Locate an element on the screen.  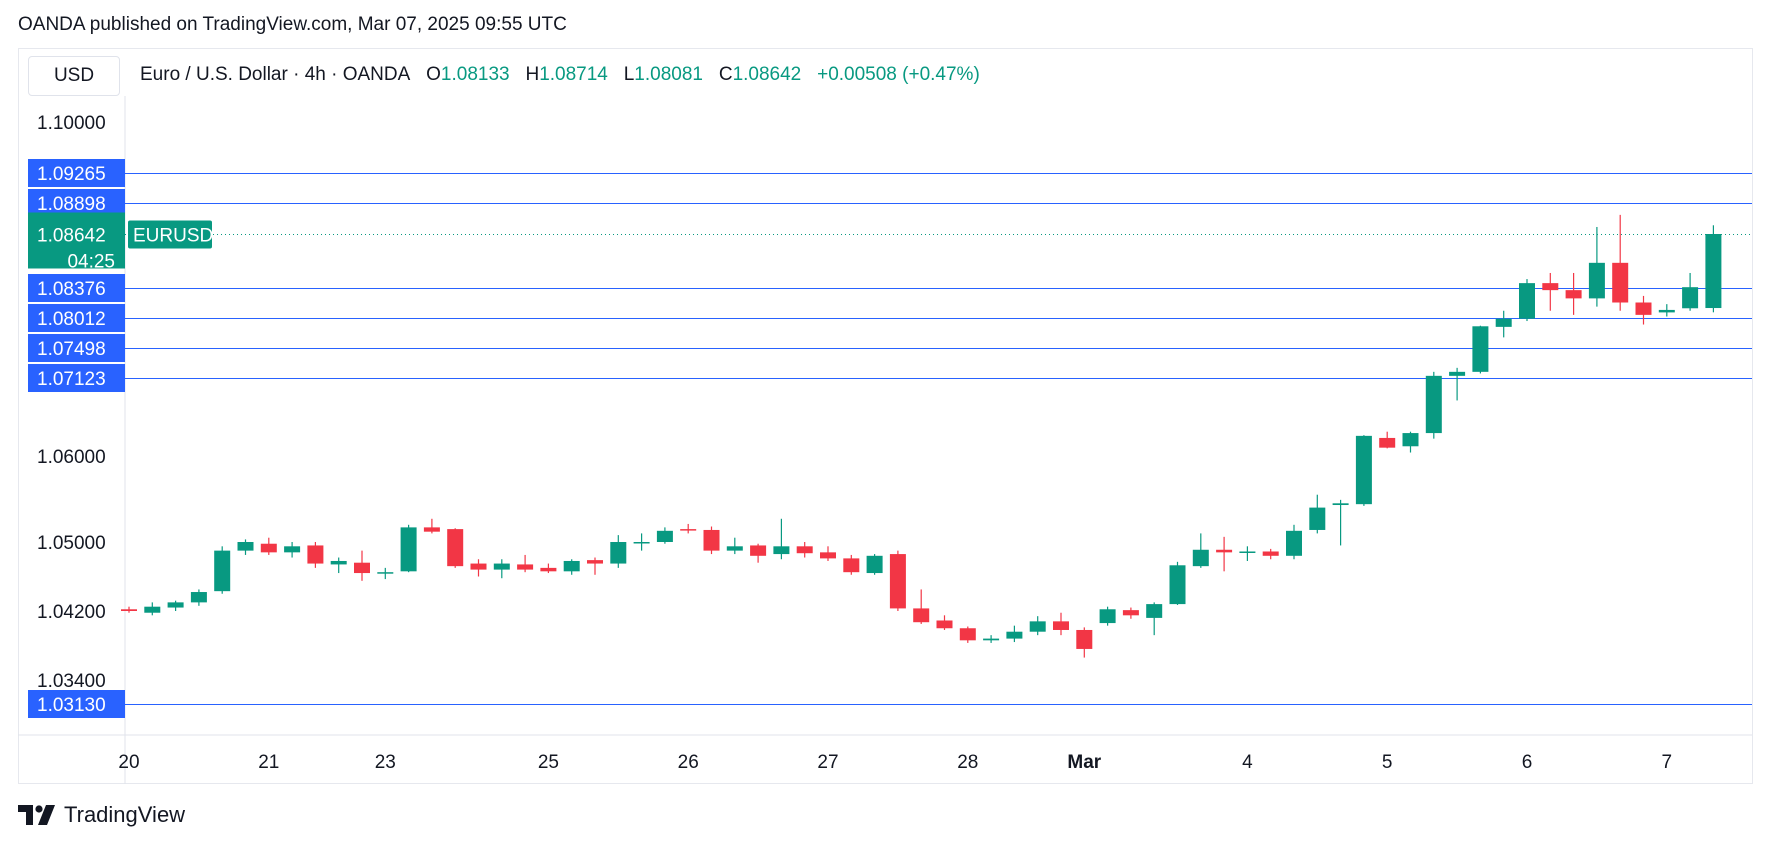
footer-brand: TradingView is located at coordinates (125, 814).